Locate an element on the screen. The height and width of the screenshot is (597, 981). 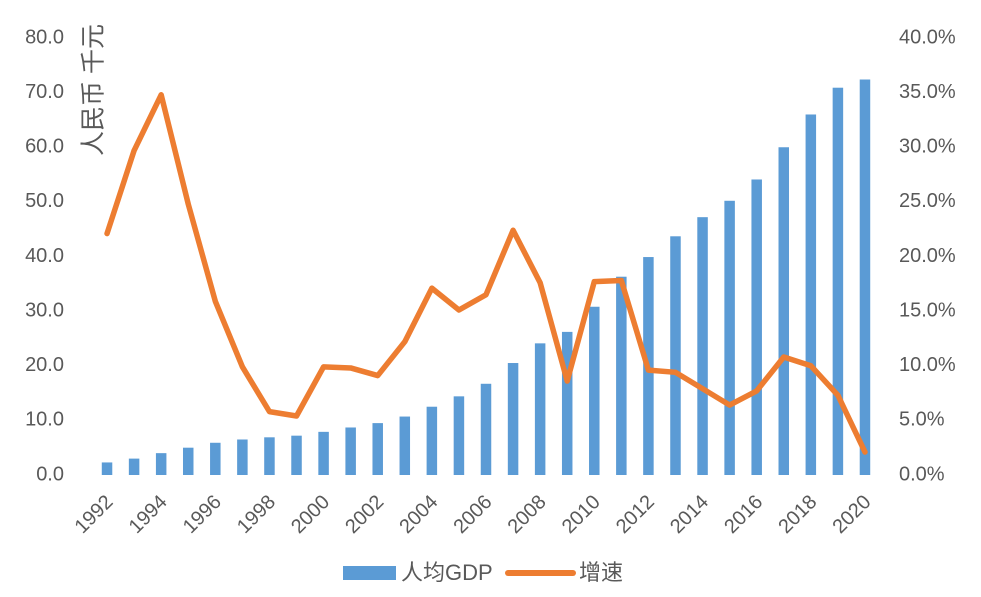
x-axis-tick-label: 1994 is located at coordinates (148, 514).